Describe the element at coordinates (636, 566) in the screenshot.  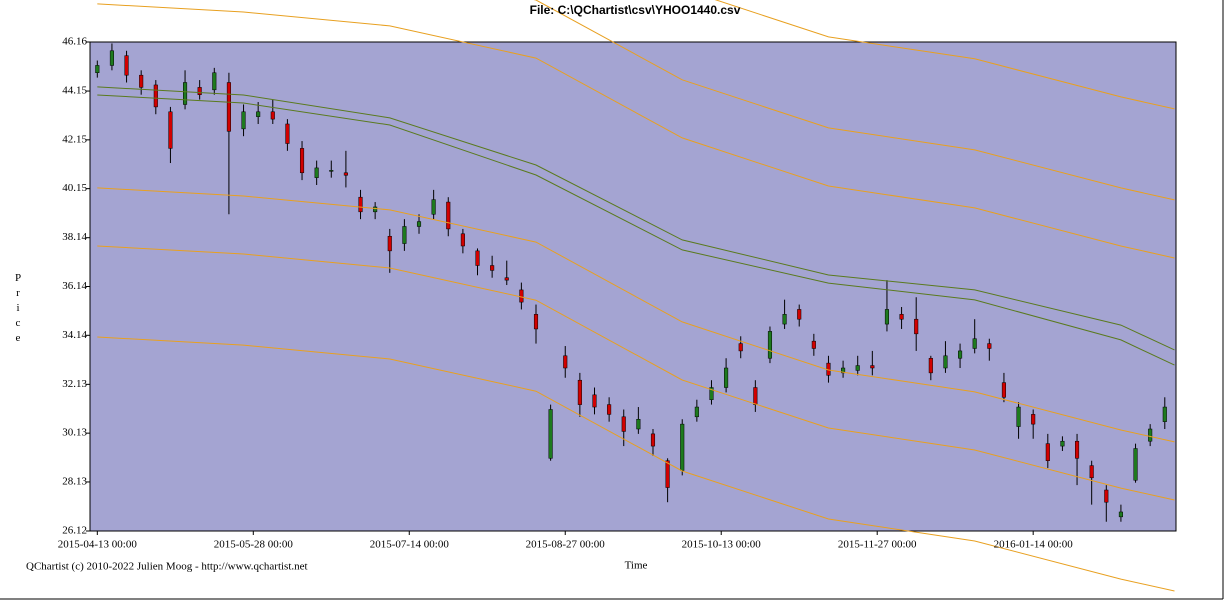
I see `x-axis-label: Time` at that location.